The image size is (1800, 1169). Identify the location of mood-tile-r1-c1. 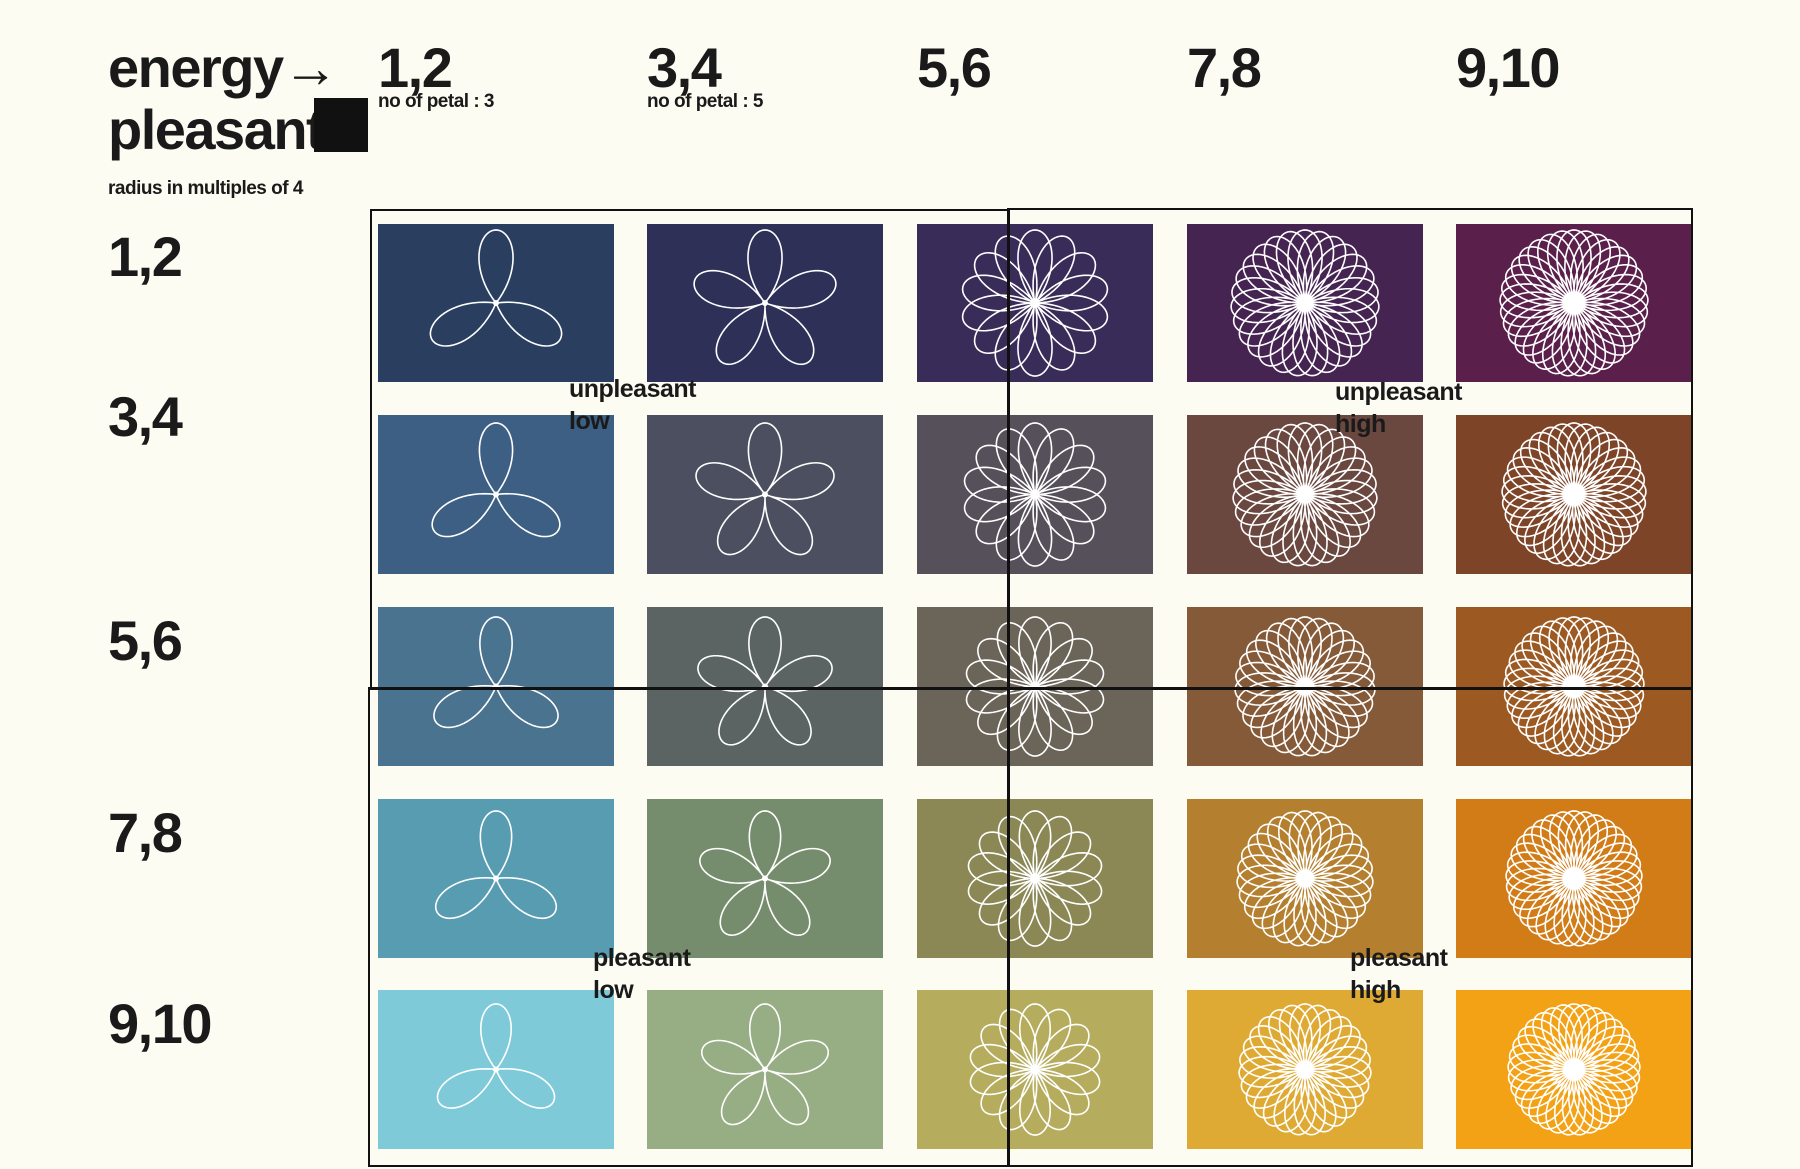
(496, 303).